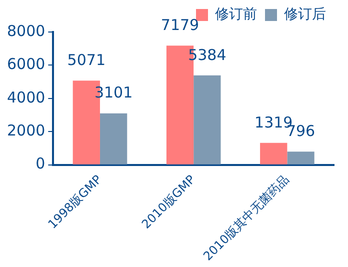 The width and height of the screenshot is (348, 267). I want to click on data-label: 3101, so click(113, 93).